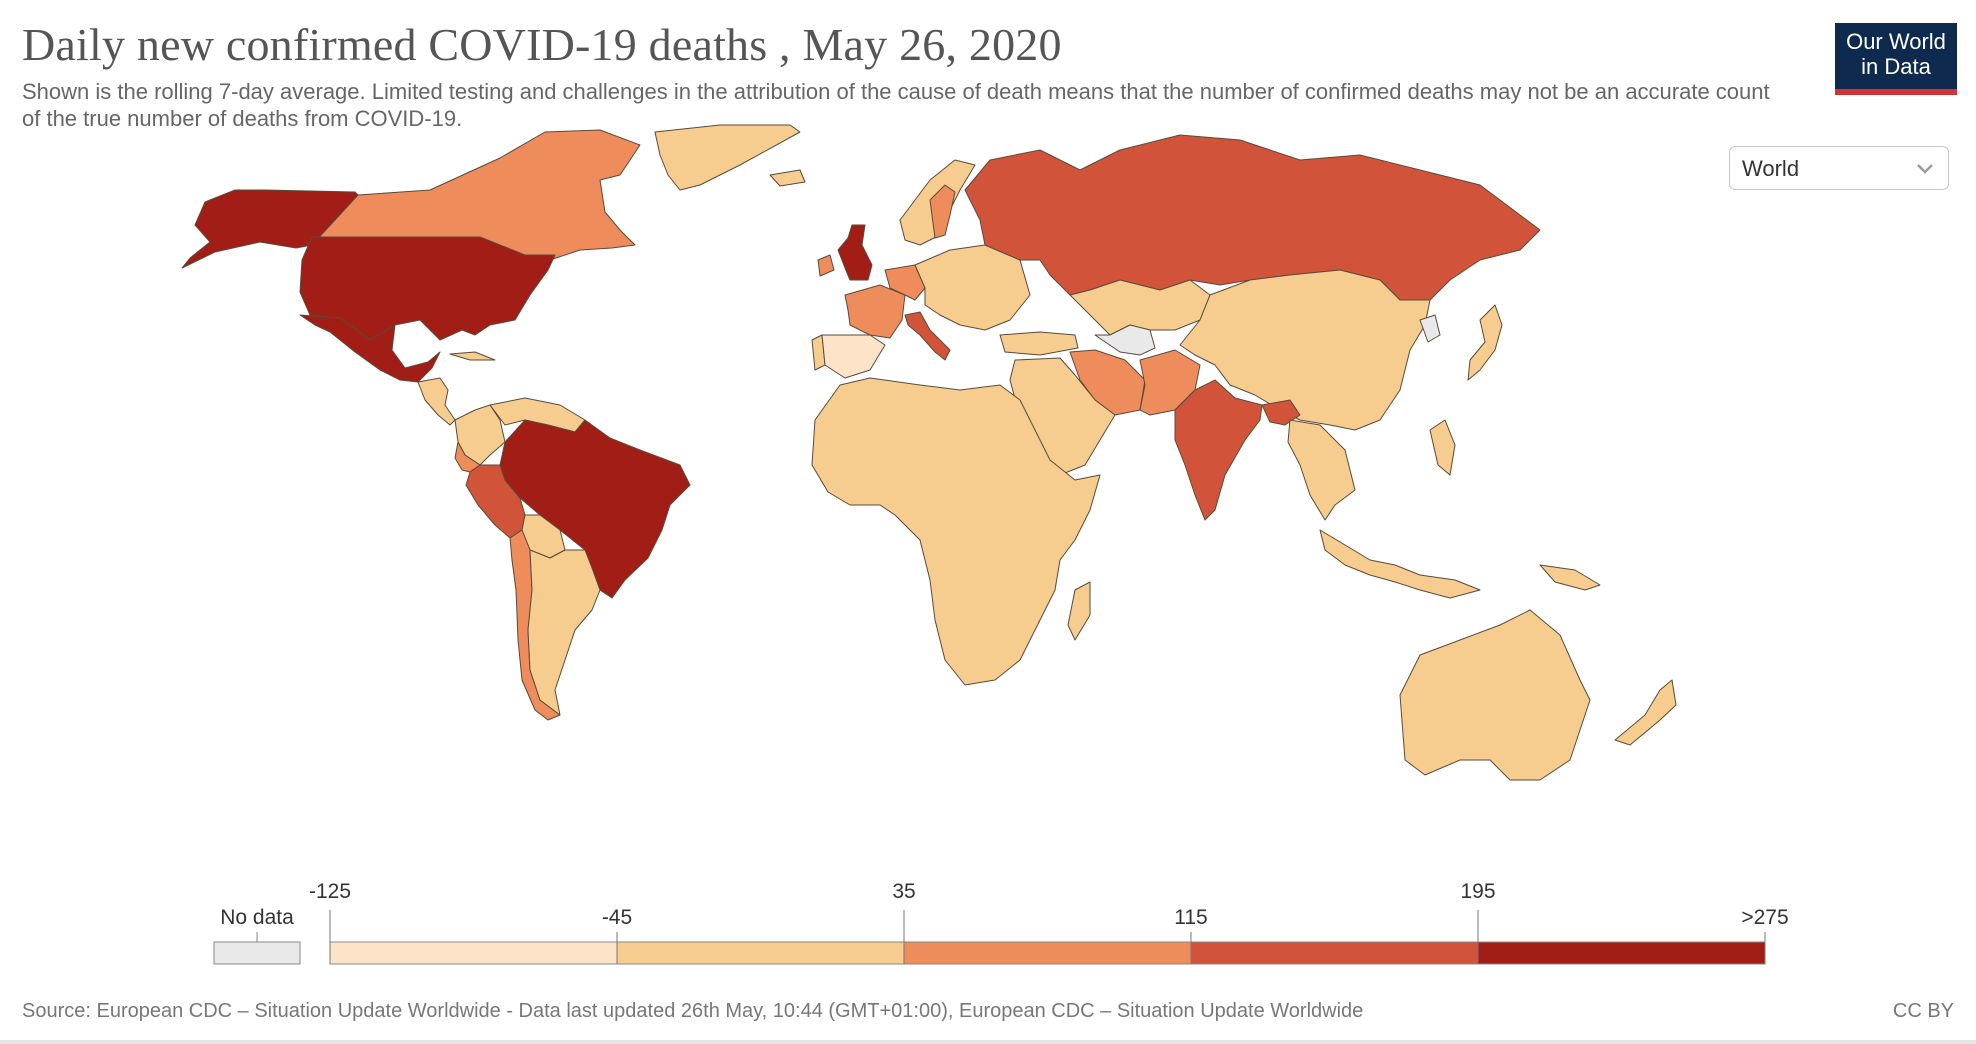 This screenshot has width=1976, height=1044. I want to click on owid-logo: Our World in Data, so click(1896, 59).